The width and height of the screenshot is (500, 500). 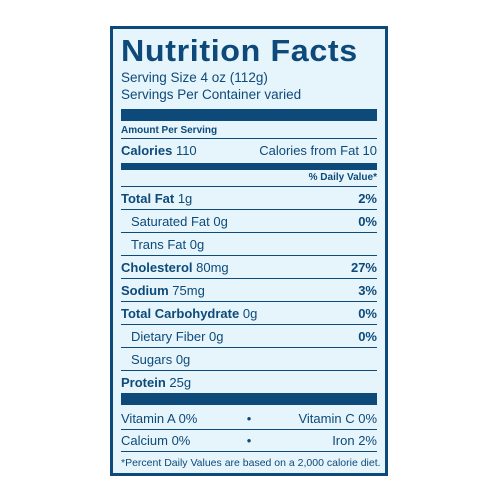 I want to click on medium-divider, so click(x=249, y=166).